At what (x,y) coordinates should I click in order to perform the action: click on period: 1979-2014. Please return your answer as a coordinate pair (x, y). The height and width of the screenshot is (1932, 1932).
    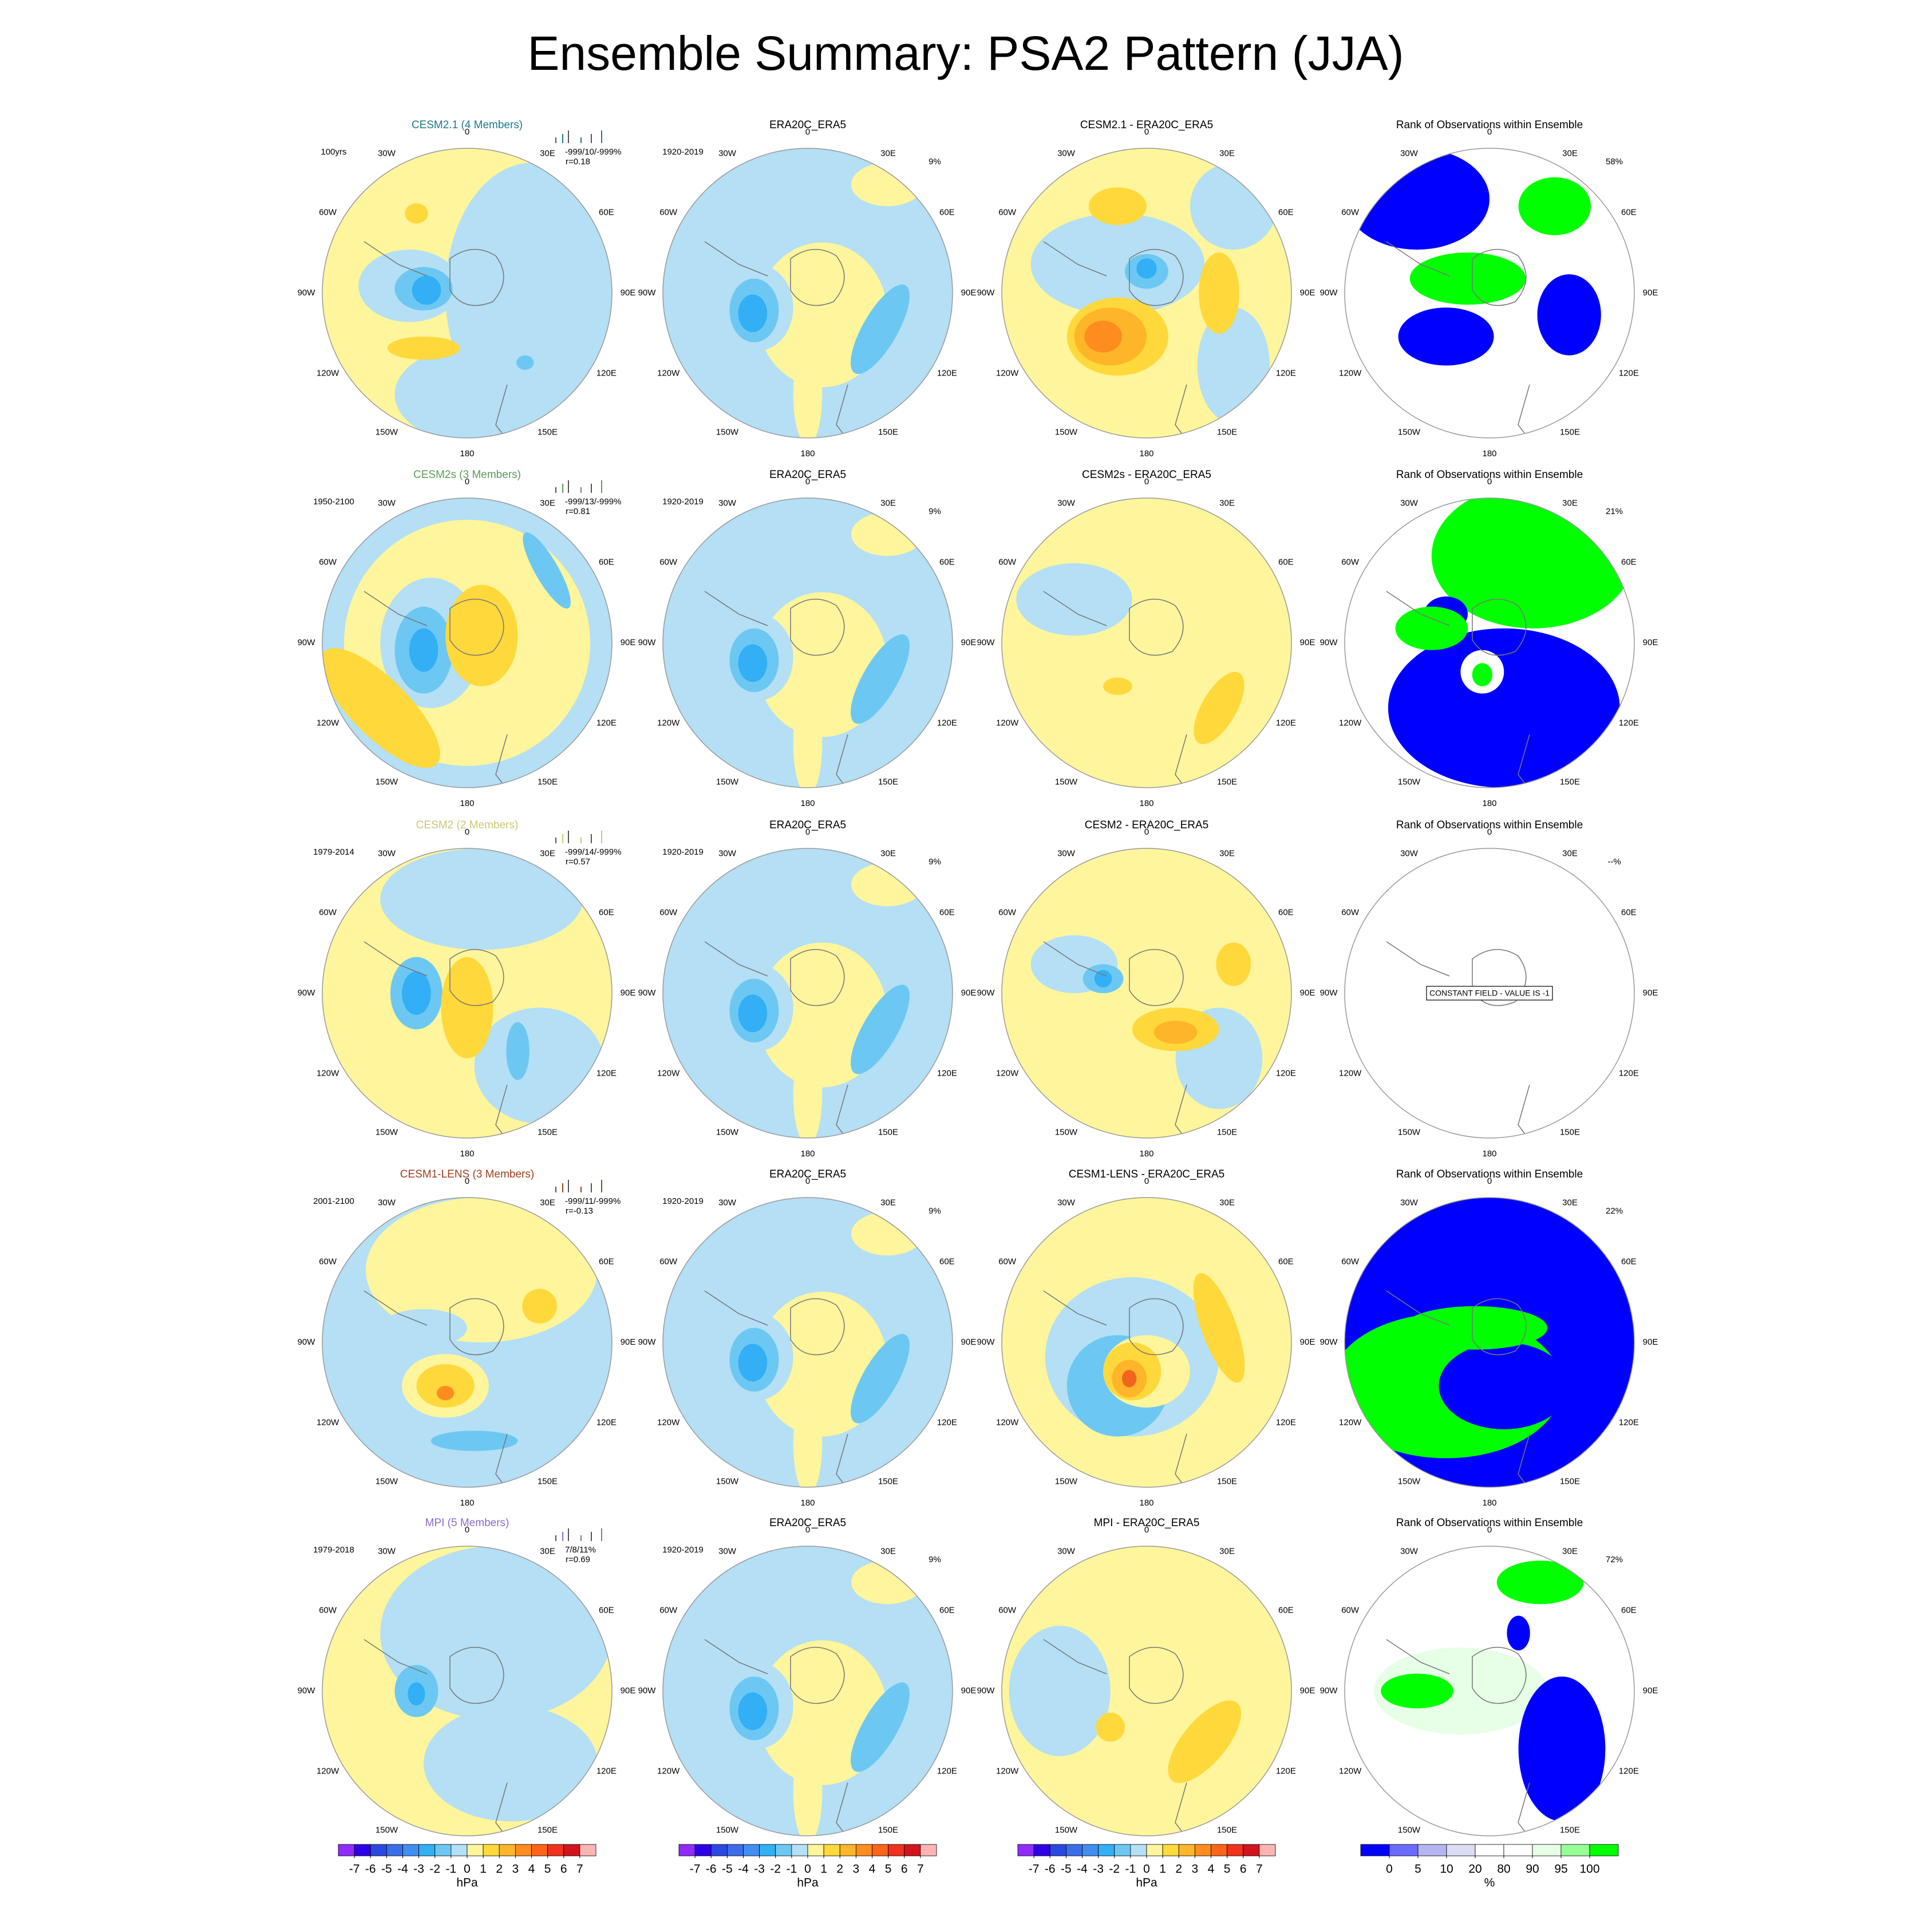
    Looking at the image, I should click on (333, 852).